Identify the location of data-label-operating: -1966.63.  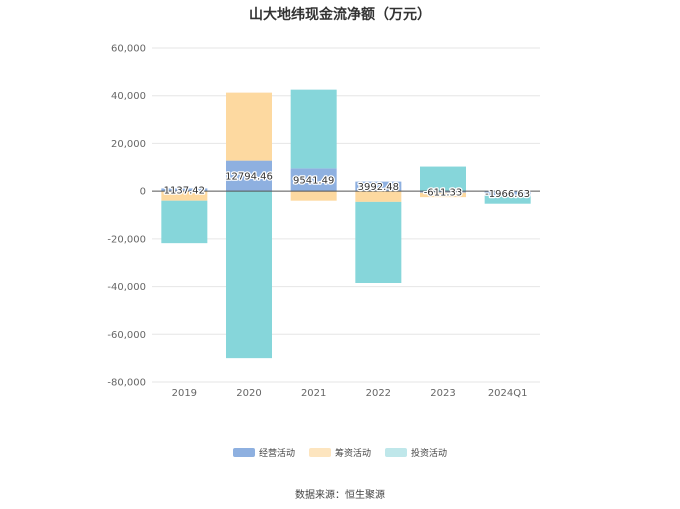
(507, 194).